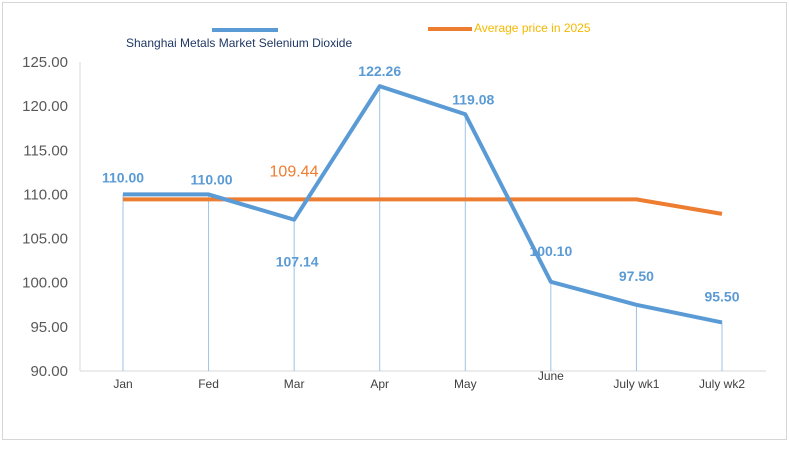  I want to click on data-label-selenium: 97.50, so click(636, 276).